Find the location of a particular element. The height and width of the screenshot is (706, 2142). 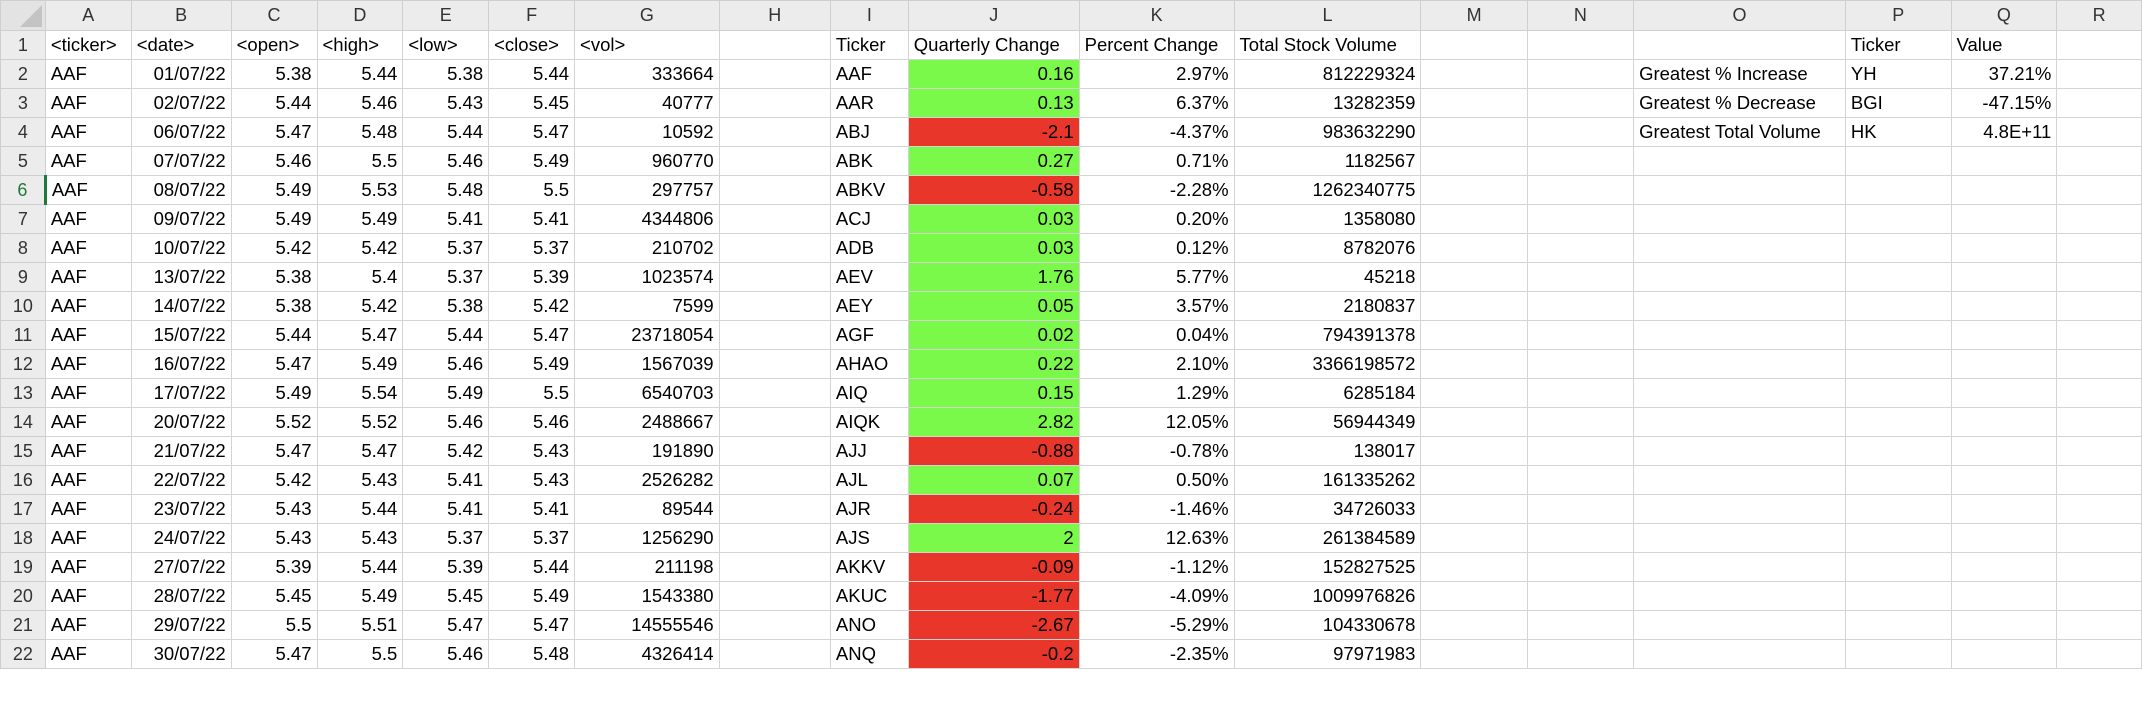

cell-f2: 5.44 is located at coordinates (532, 74).